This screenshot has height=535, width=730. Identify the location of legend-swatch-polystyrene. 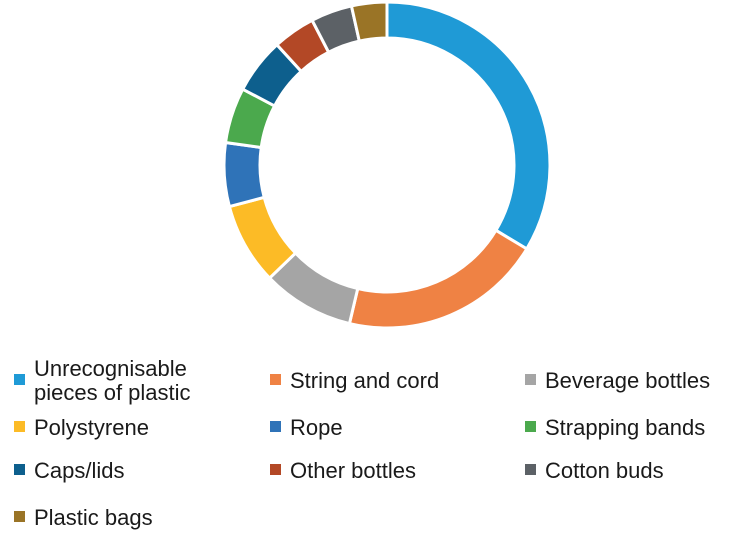
(19, 426).